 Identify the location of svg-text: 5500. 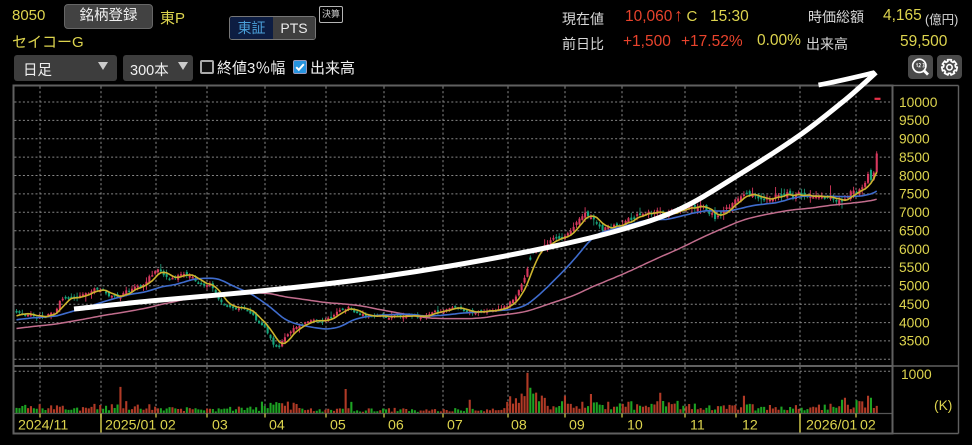
(914, 267).